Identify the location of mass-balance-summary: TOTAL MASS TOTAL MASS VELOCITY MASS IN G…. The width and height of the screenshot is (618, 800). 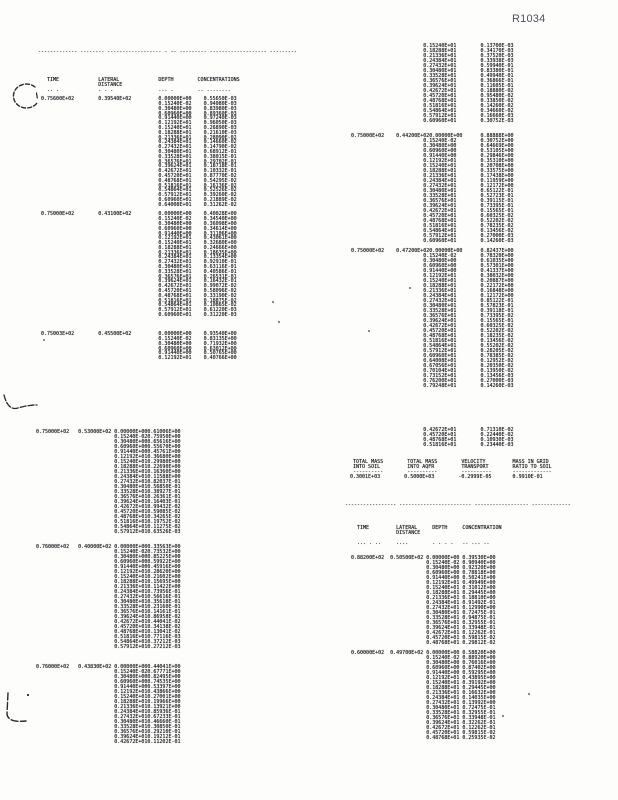
(451, 469).